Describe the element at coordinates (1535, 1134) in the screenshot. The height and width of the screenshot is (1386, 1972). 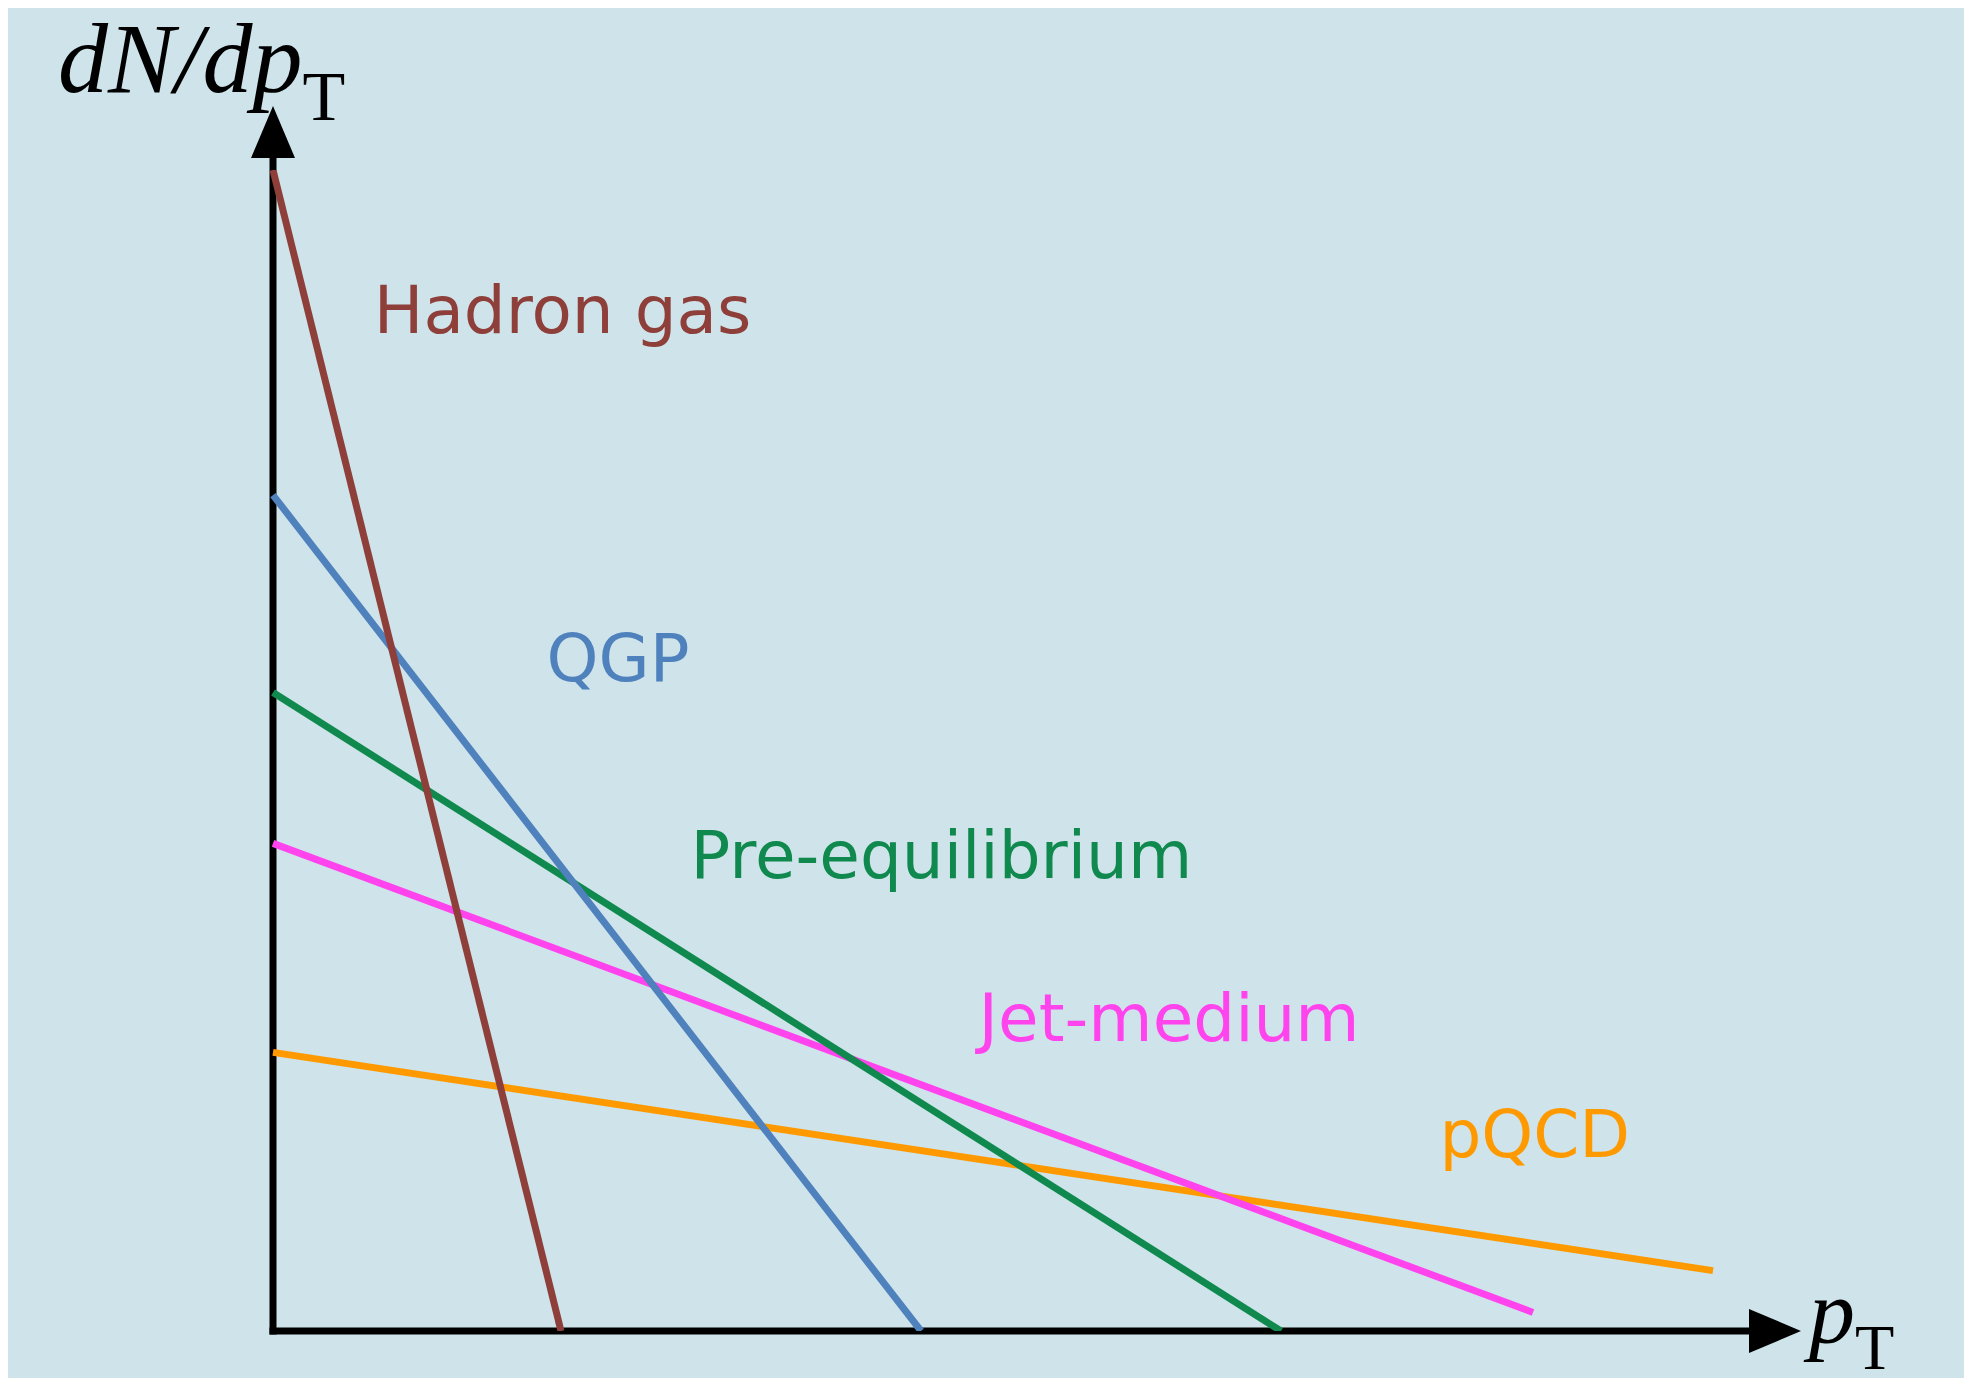
I see `series-label: pQCD` at that location.